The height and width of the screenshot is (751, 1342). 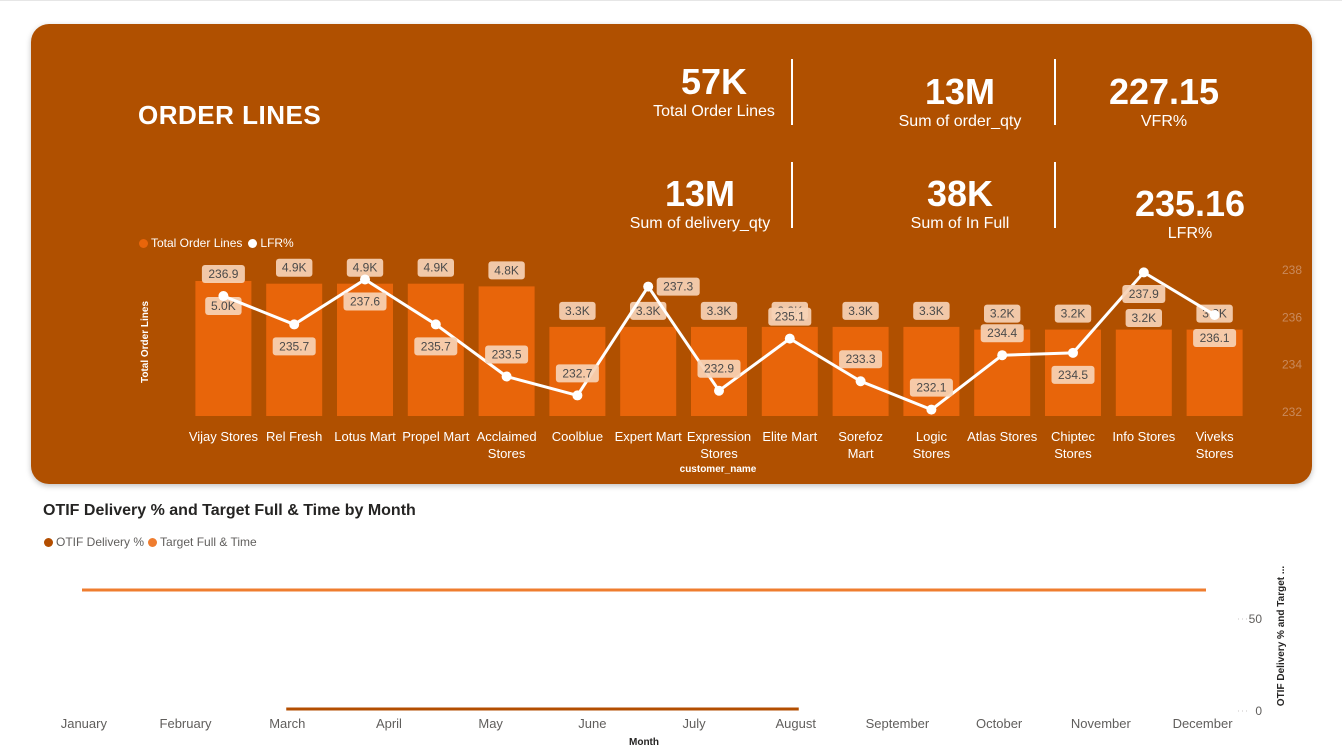 I want to click on bar-data-label: 3.3K, so click(x=719, y=311).